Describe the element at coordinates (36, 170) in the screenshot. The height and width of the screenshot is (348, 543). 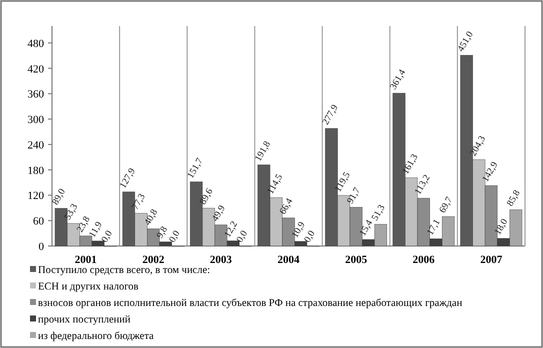
I see `y-tick-label: 180` at that location.